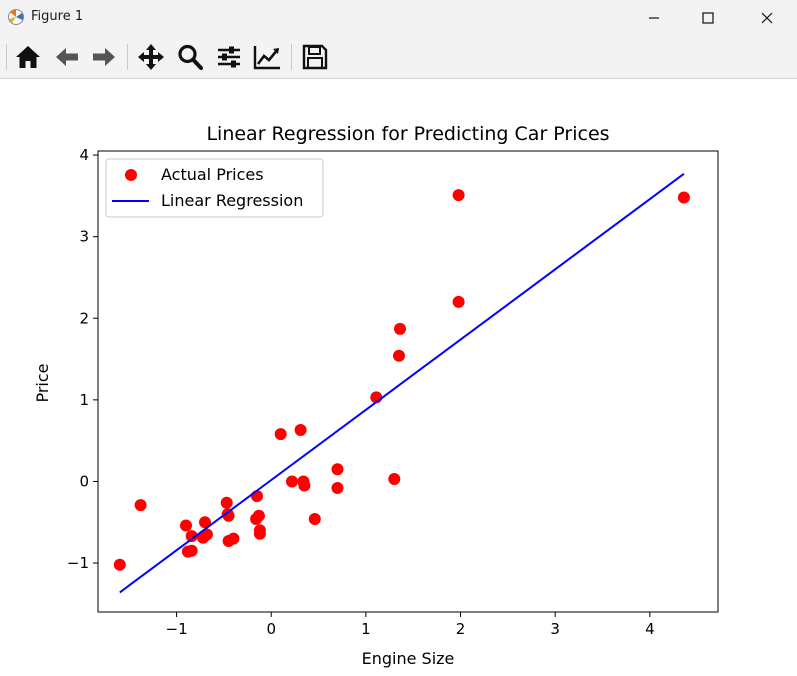  Describe the element at coordinates (84, 318) in the screenshot. I see `y-tick-label: 2` at that location.